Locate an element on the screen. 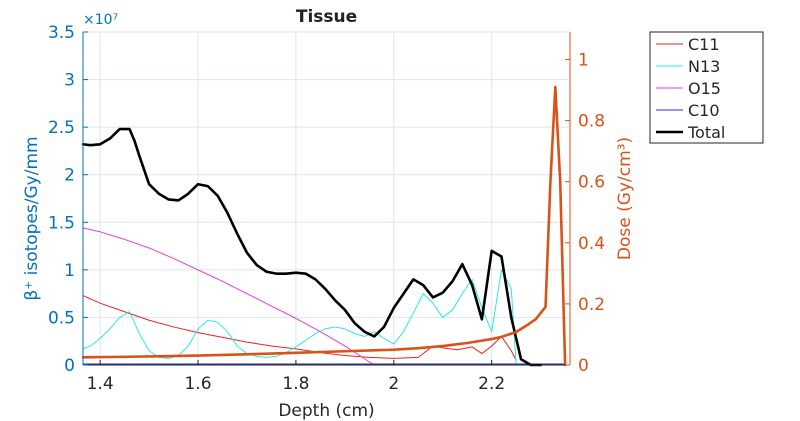 The height and width of the screenshot is (421, 800). y-right-tick-label: 0 is located at coordinates (583, 366).